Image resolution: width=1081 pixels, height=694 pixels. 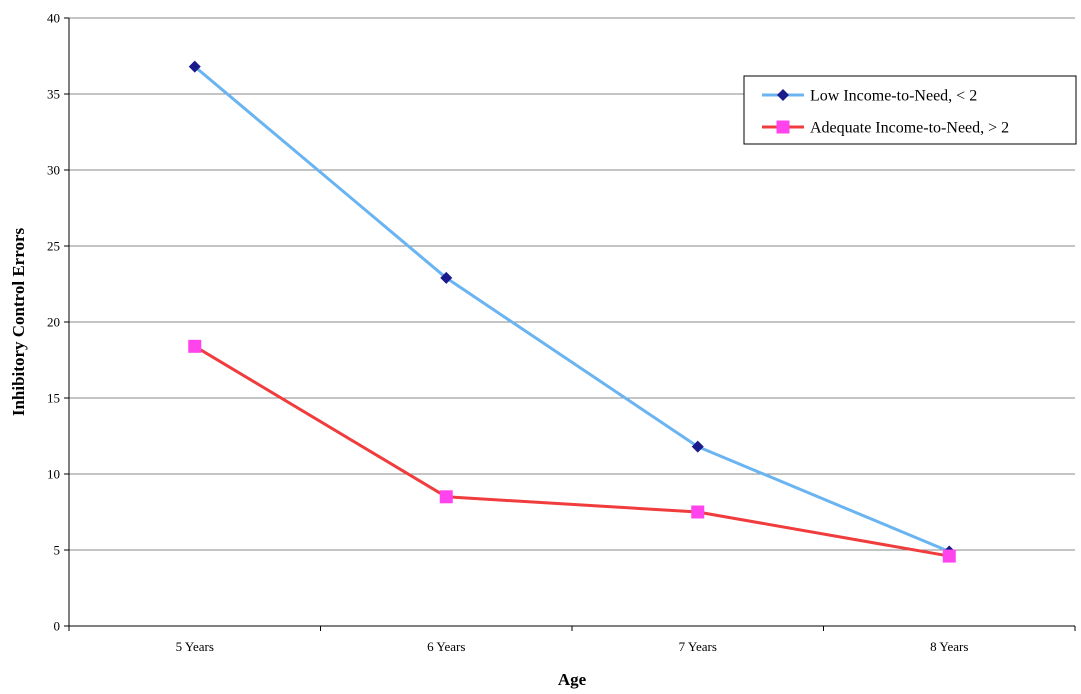 I want to click on legend-item-1: Low Income-to-Need, < 2, so click(x=869, y=96).